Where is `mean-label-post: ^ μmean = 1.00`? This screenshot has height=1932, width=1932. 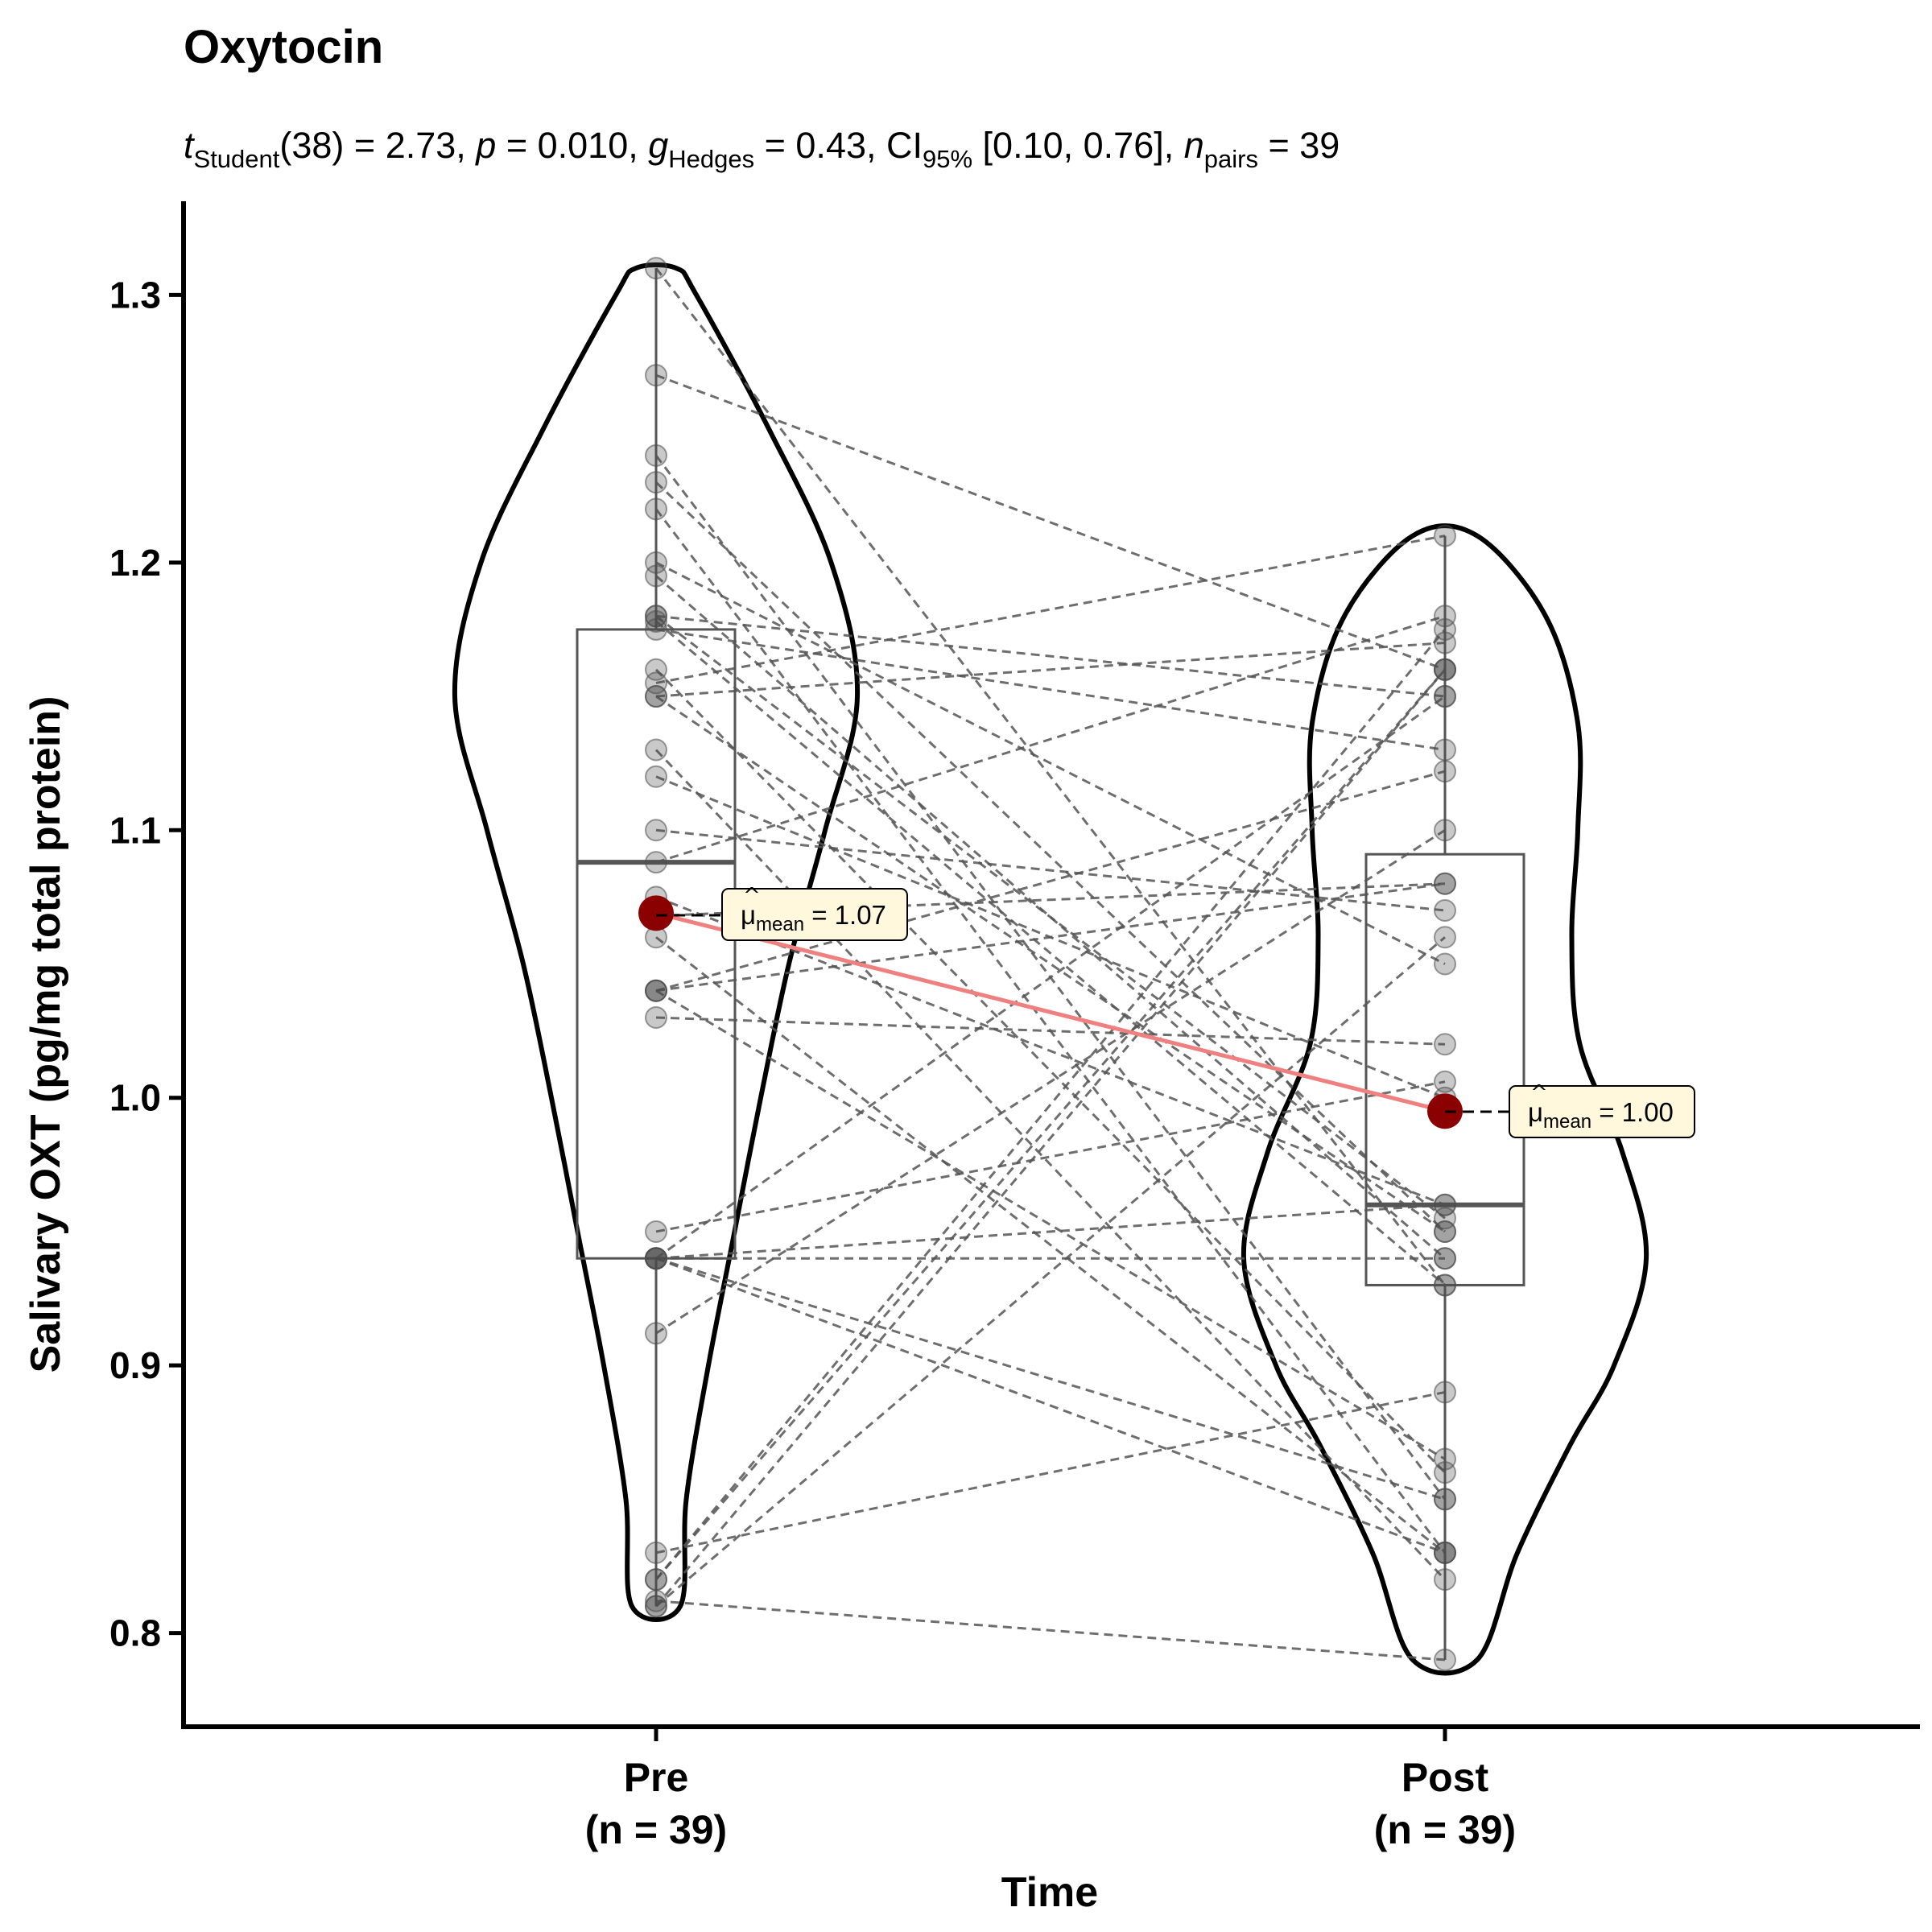
mean-label-post: ^ μmean = 1.00 is located at coordinates (1570, 1109).